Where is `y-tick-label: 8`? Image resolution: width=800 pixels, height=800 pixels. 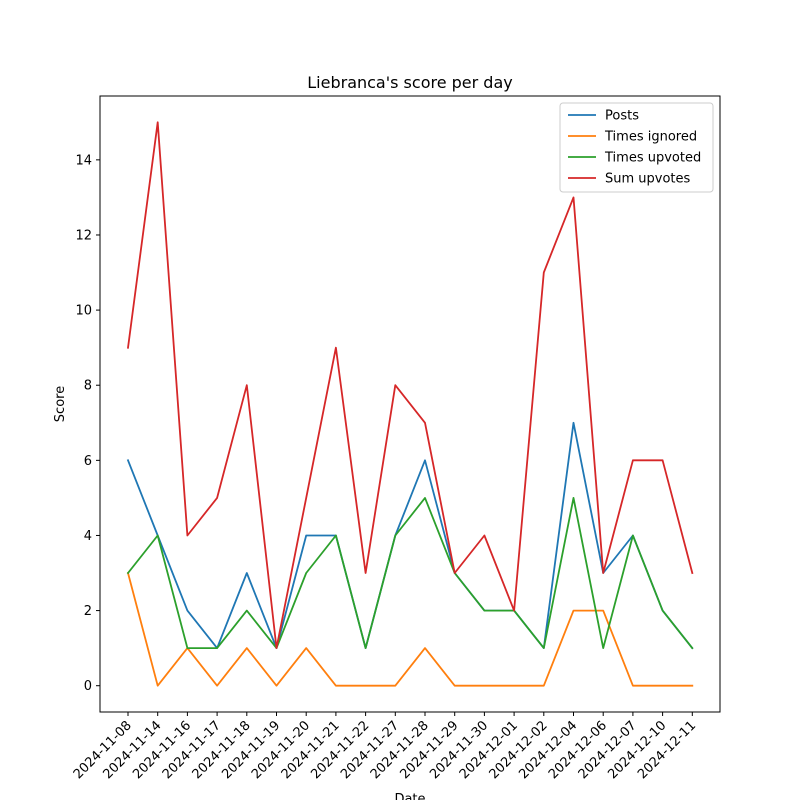 y-tick-label: 8 is located at coordinates (88, 386).